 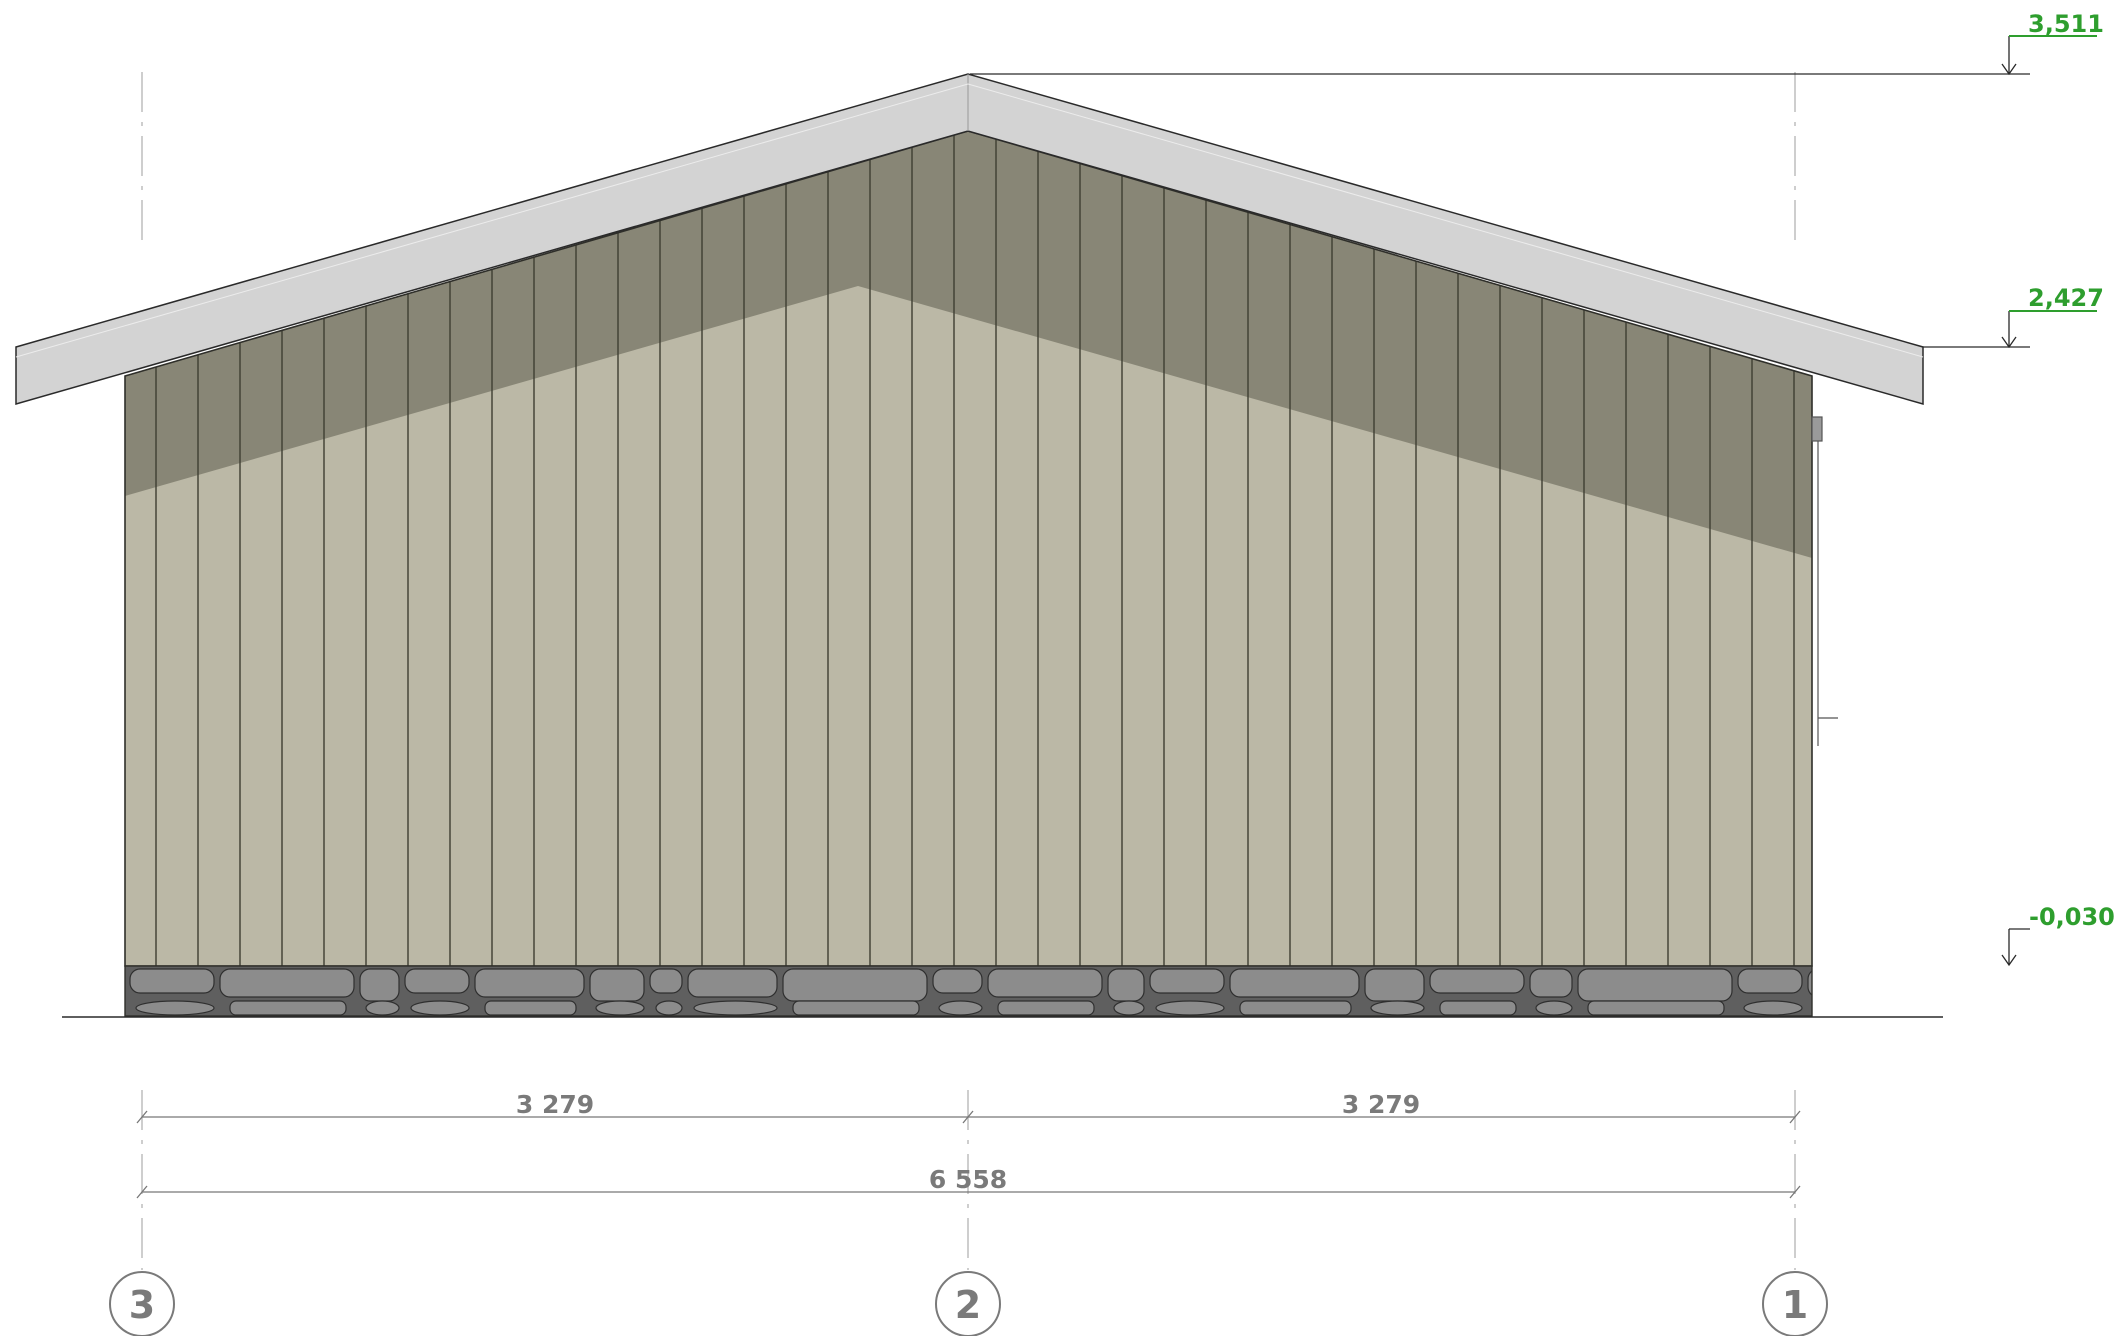 I want to click on dimension-lines, so click(x=968, y=1154).